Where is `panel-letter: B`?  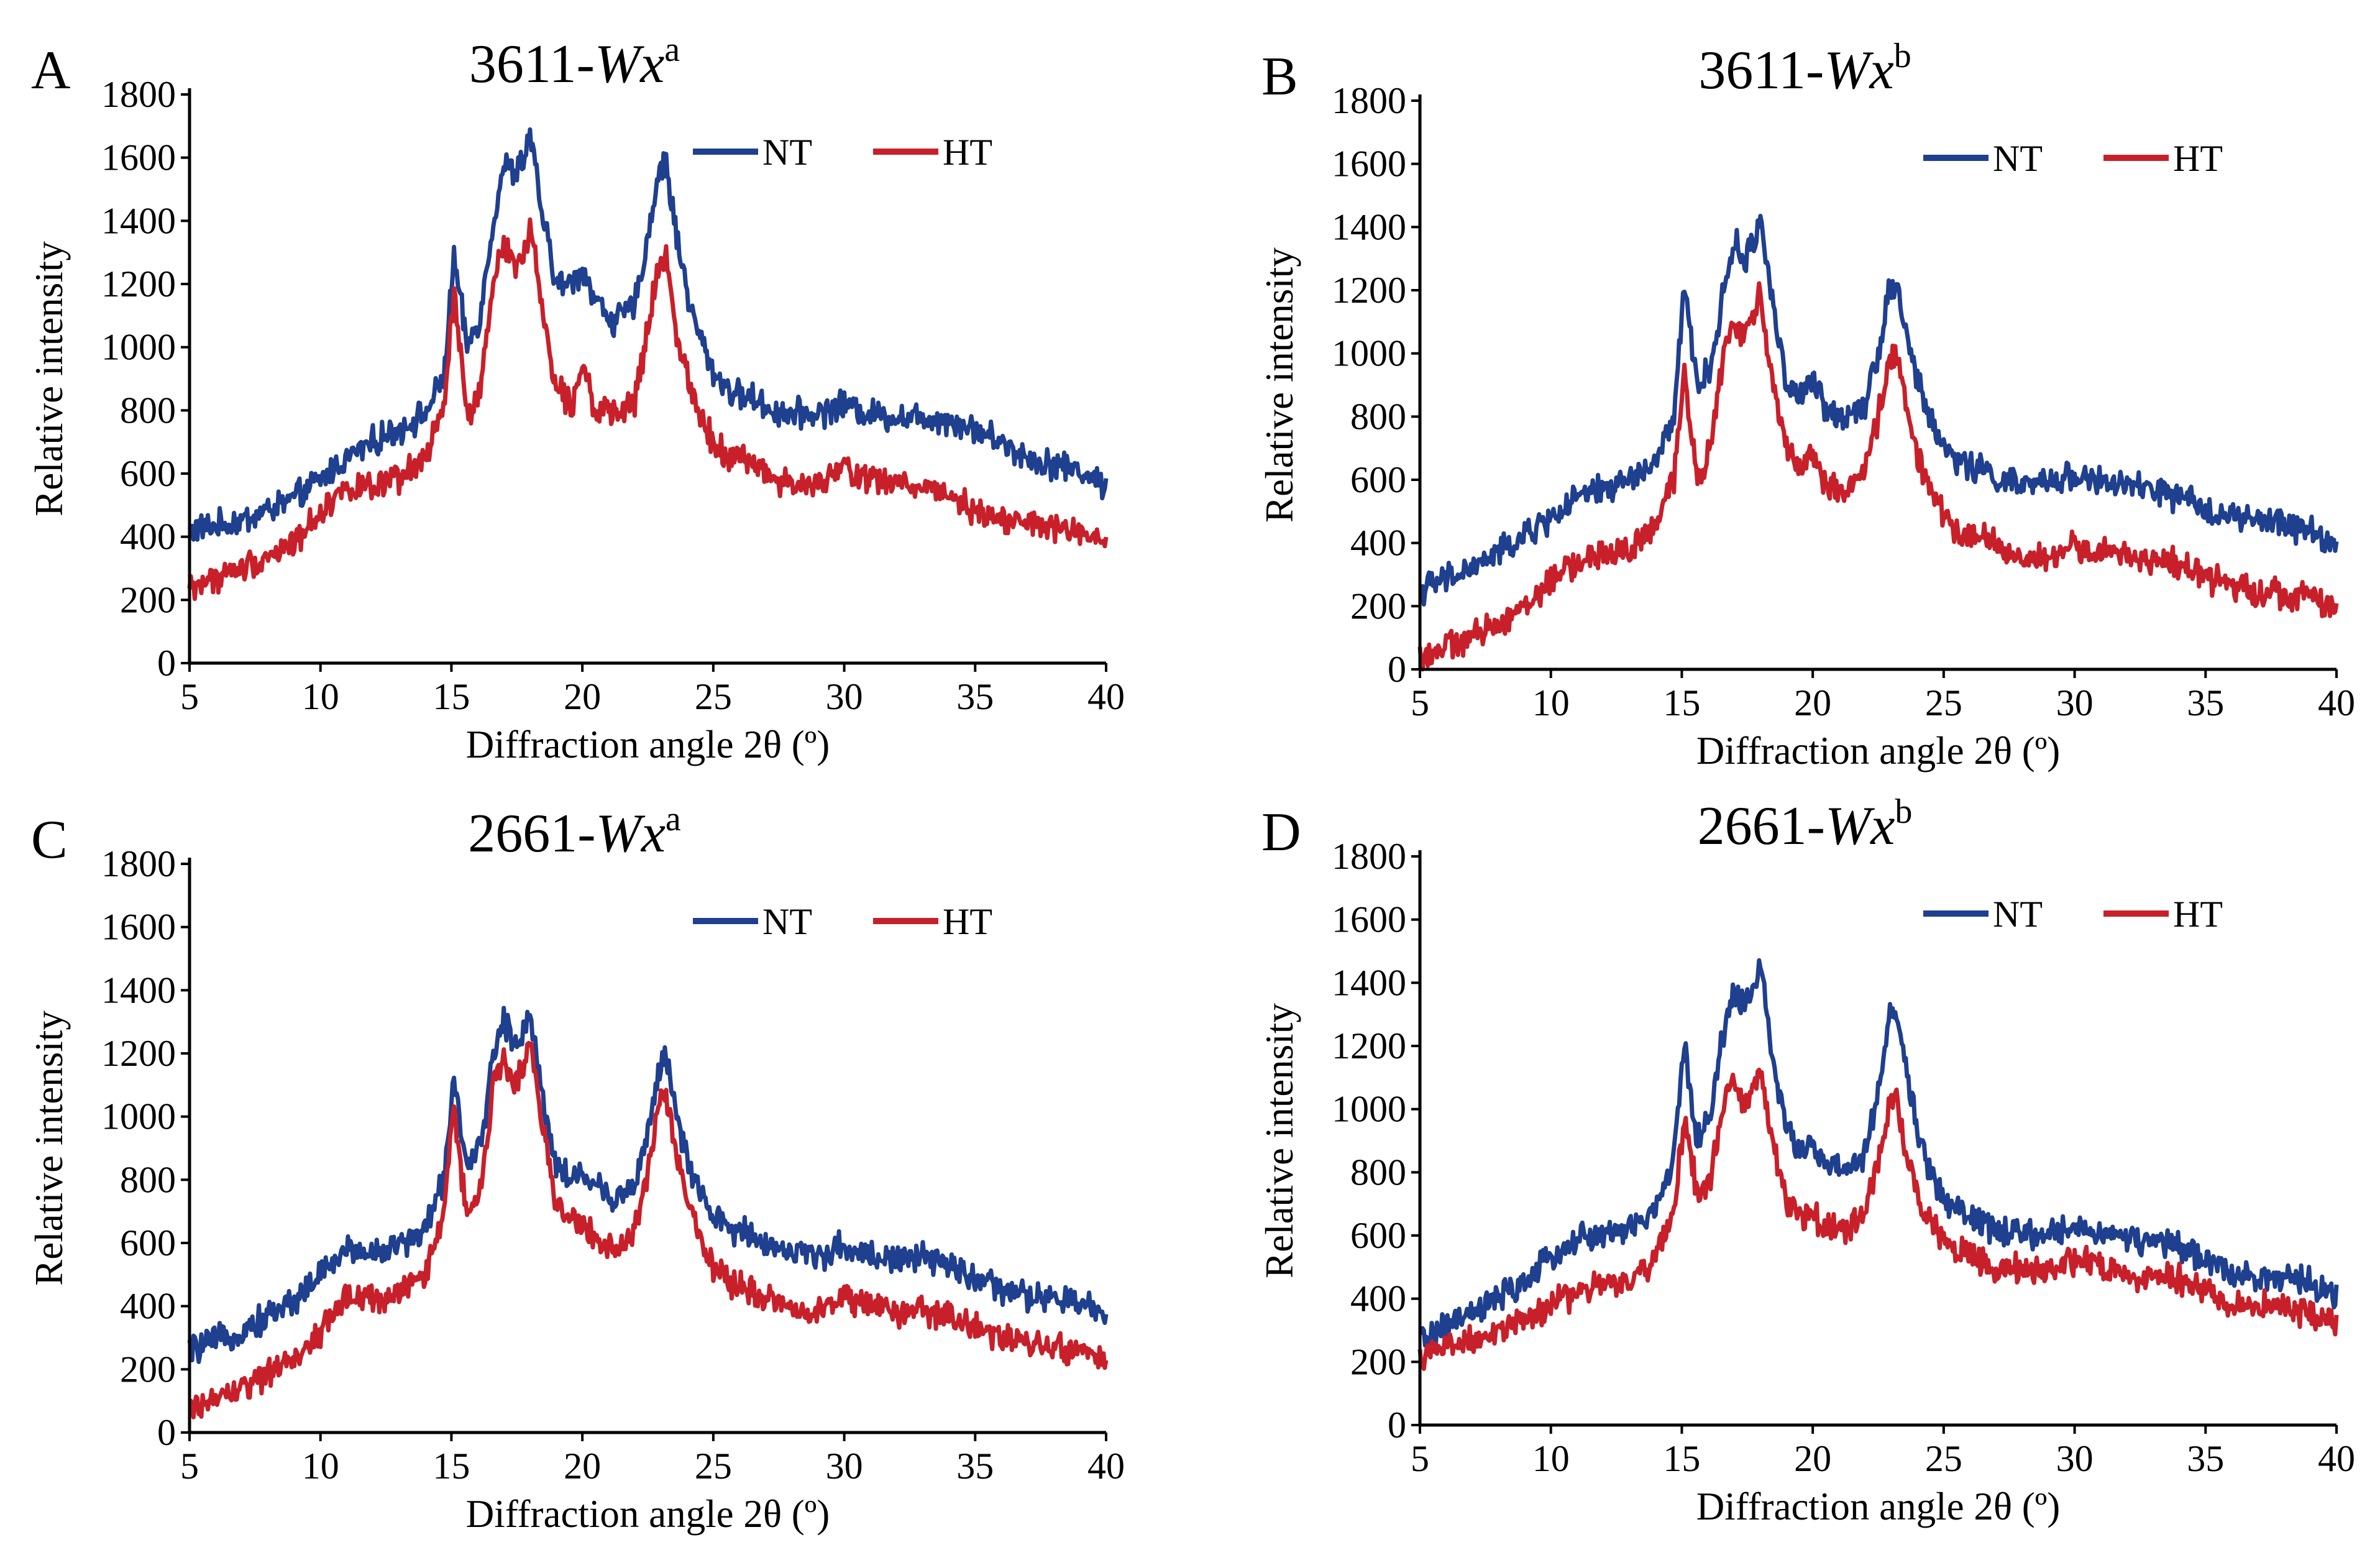
panel-letter: B is located at coordinates (1279, 77).